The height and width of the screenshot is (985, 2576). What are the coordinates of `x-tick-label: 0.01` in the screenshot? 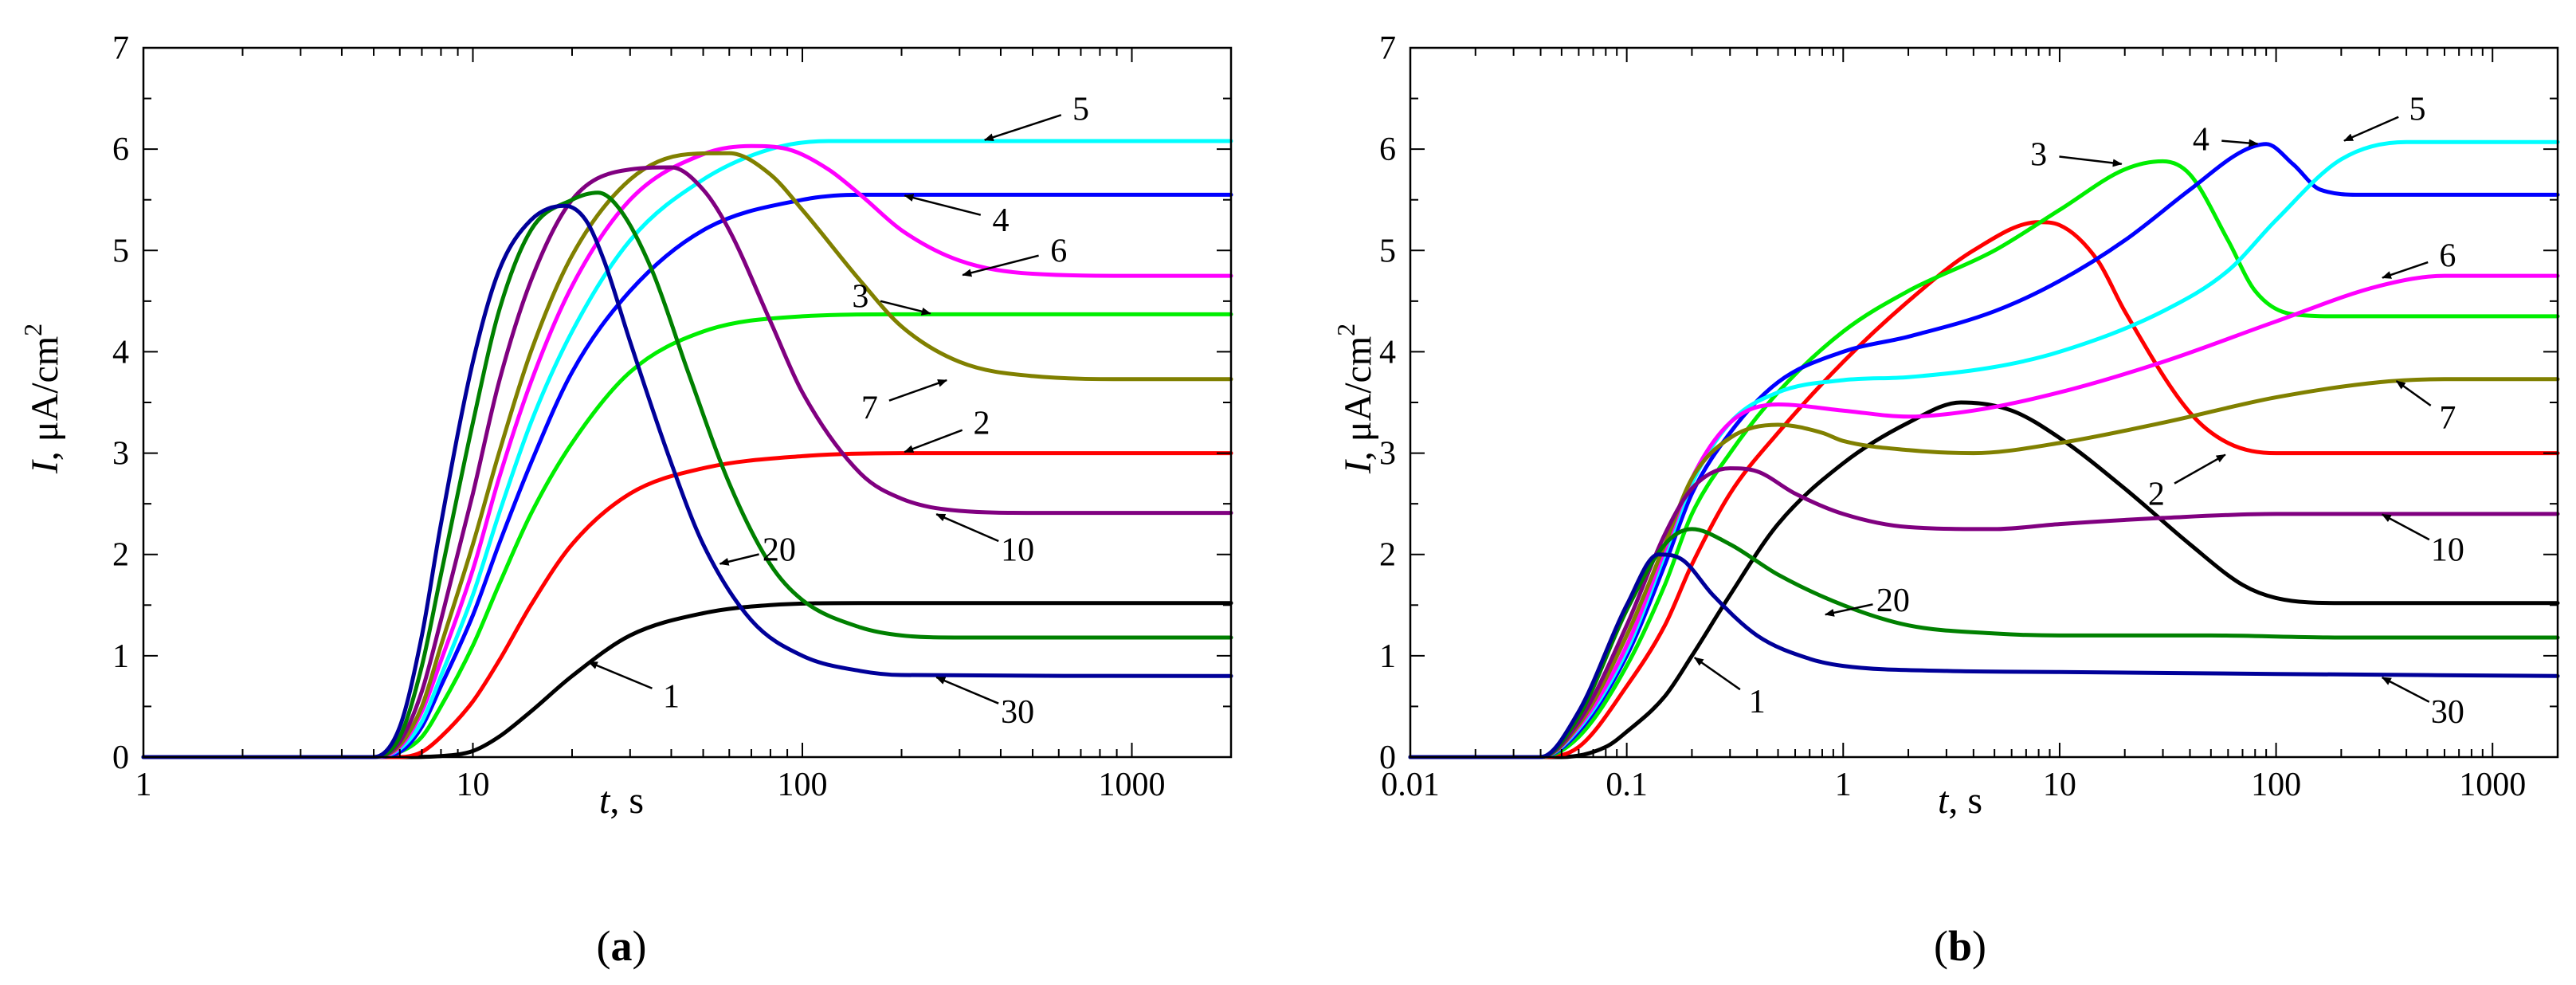 It's located at (1410, 785).